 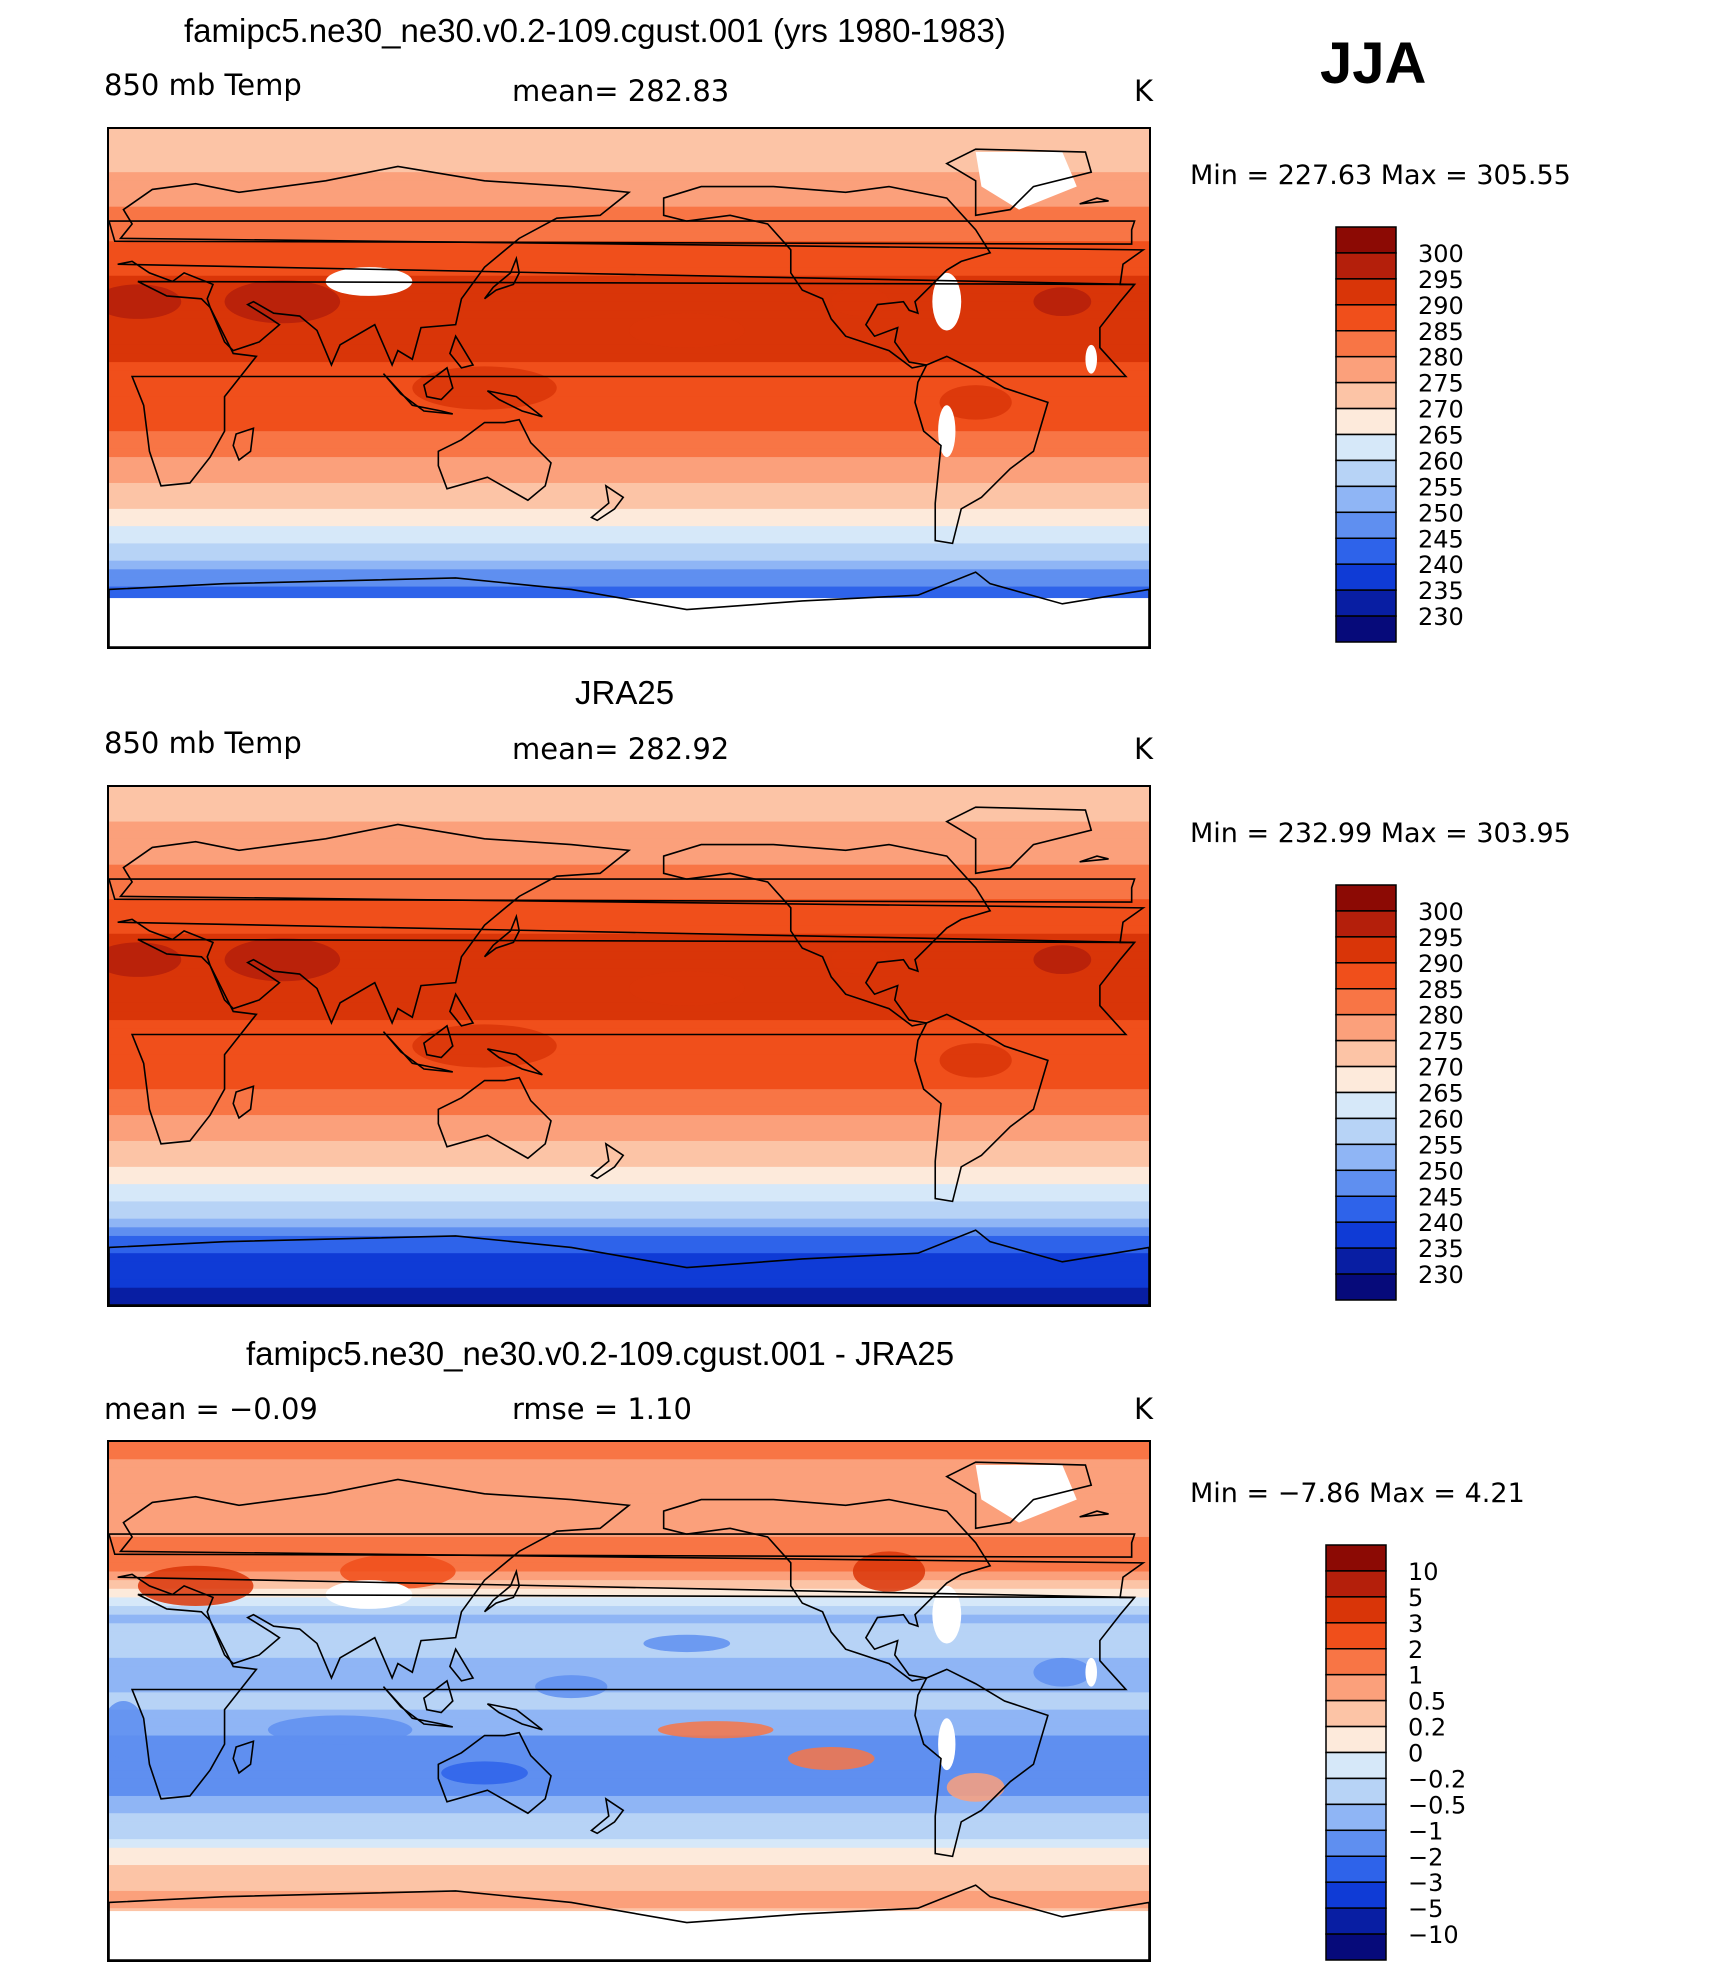 What do you see at coordinates (1441, 436) in the screenshot?
I see `colorbar-label: 265` at bounding box center [1441, 436].